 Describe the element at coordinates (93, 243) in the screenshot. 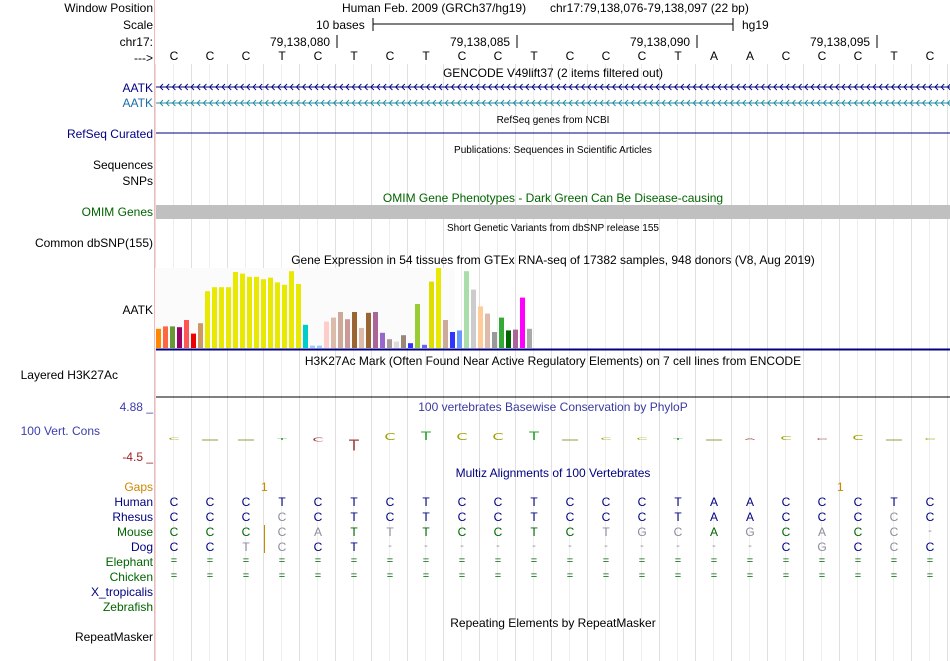

I see `common-dbsnp-label: Common dbSNP(155)` at that location.